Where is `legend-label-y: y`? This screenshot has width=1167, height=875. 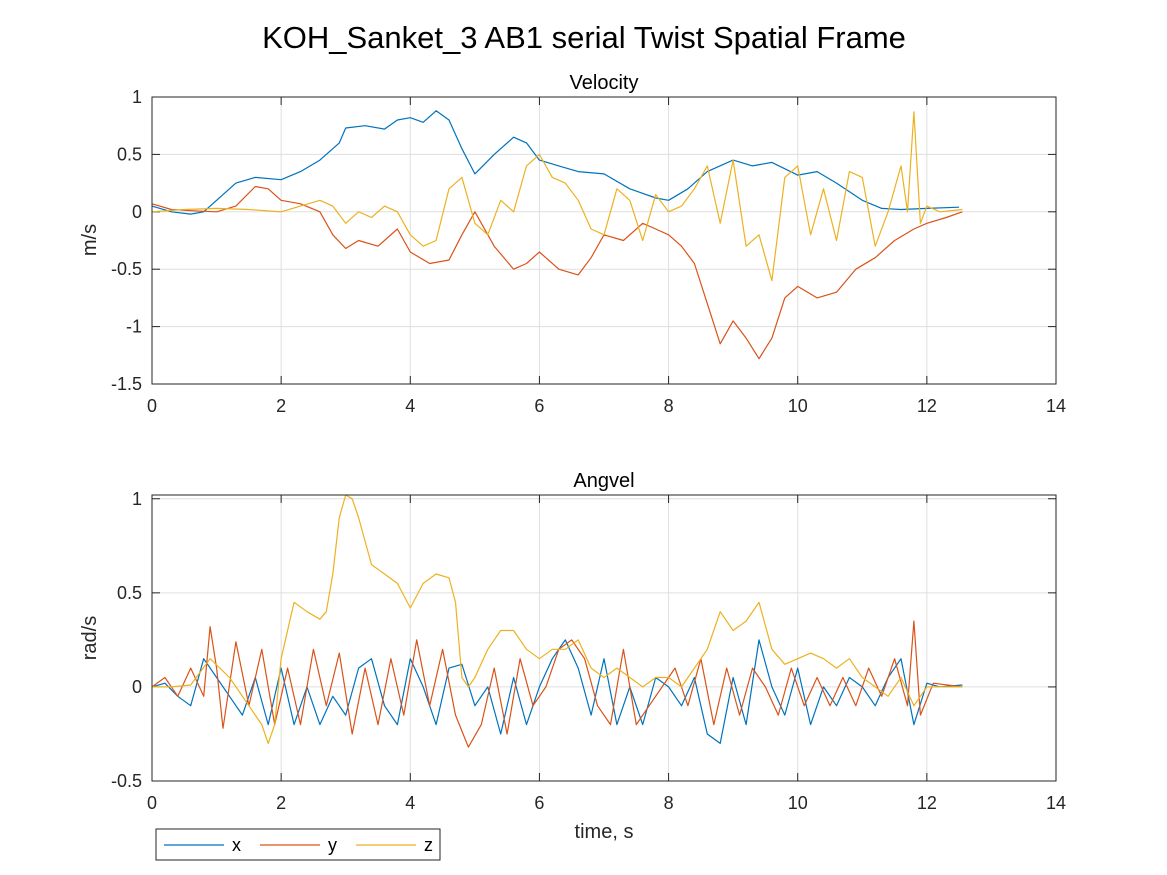 legend-label-y: y is located at coordinates (332, 845).